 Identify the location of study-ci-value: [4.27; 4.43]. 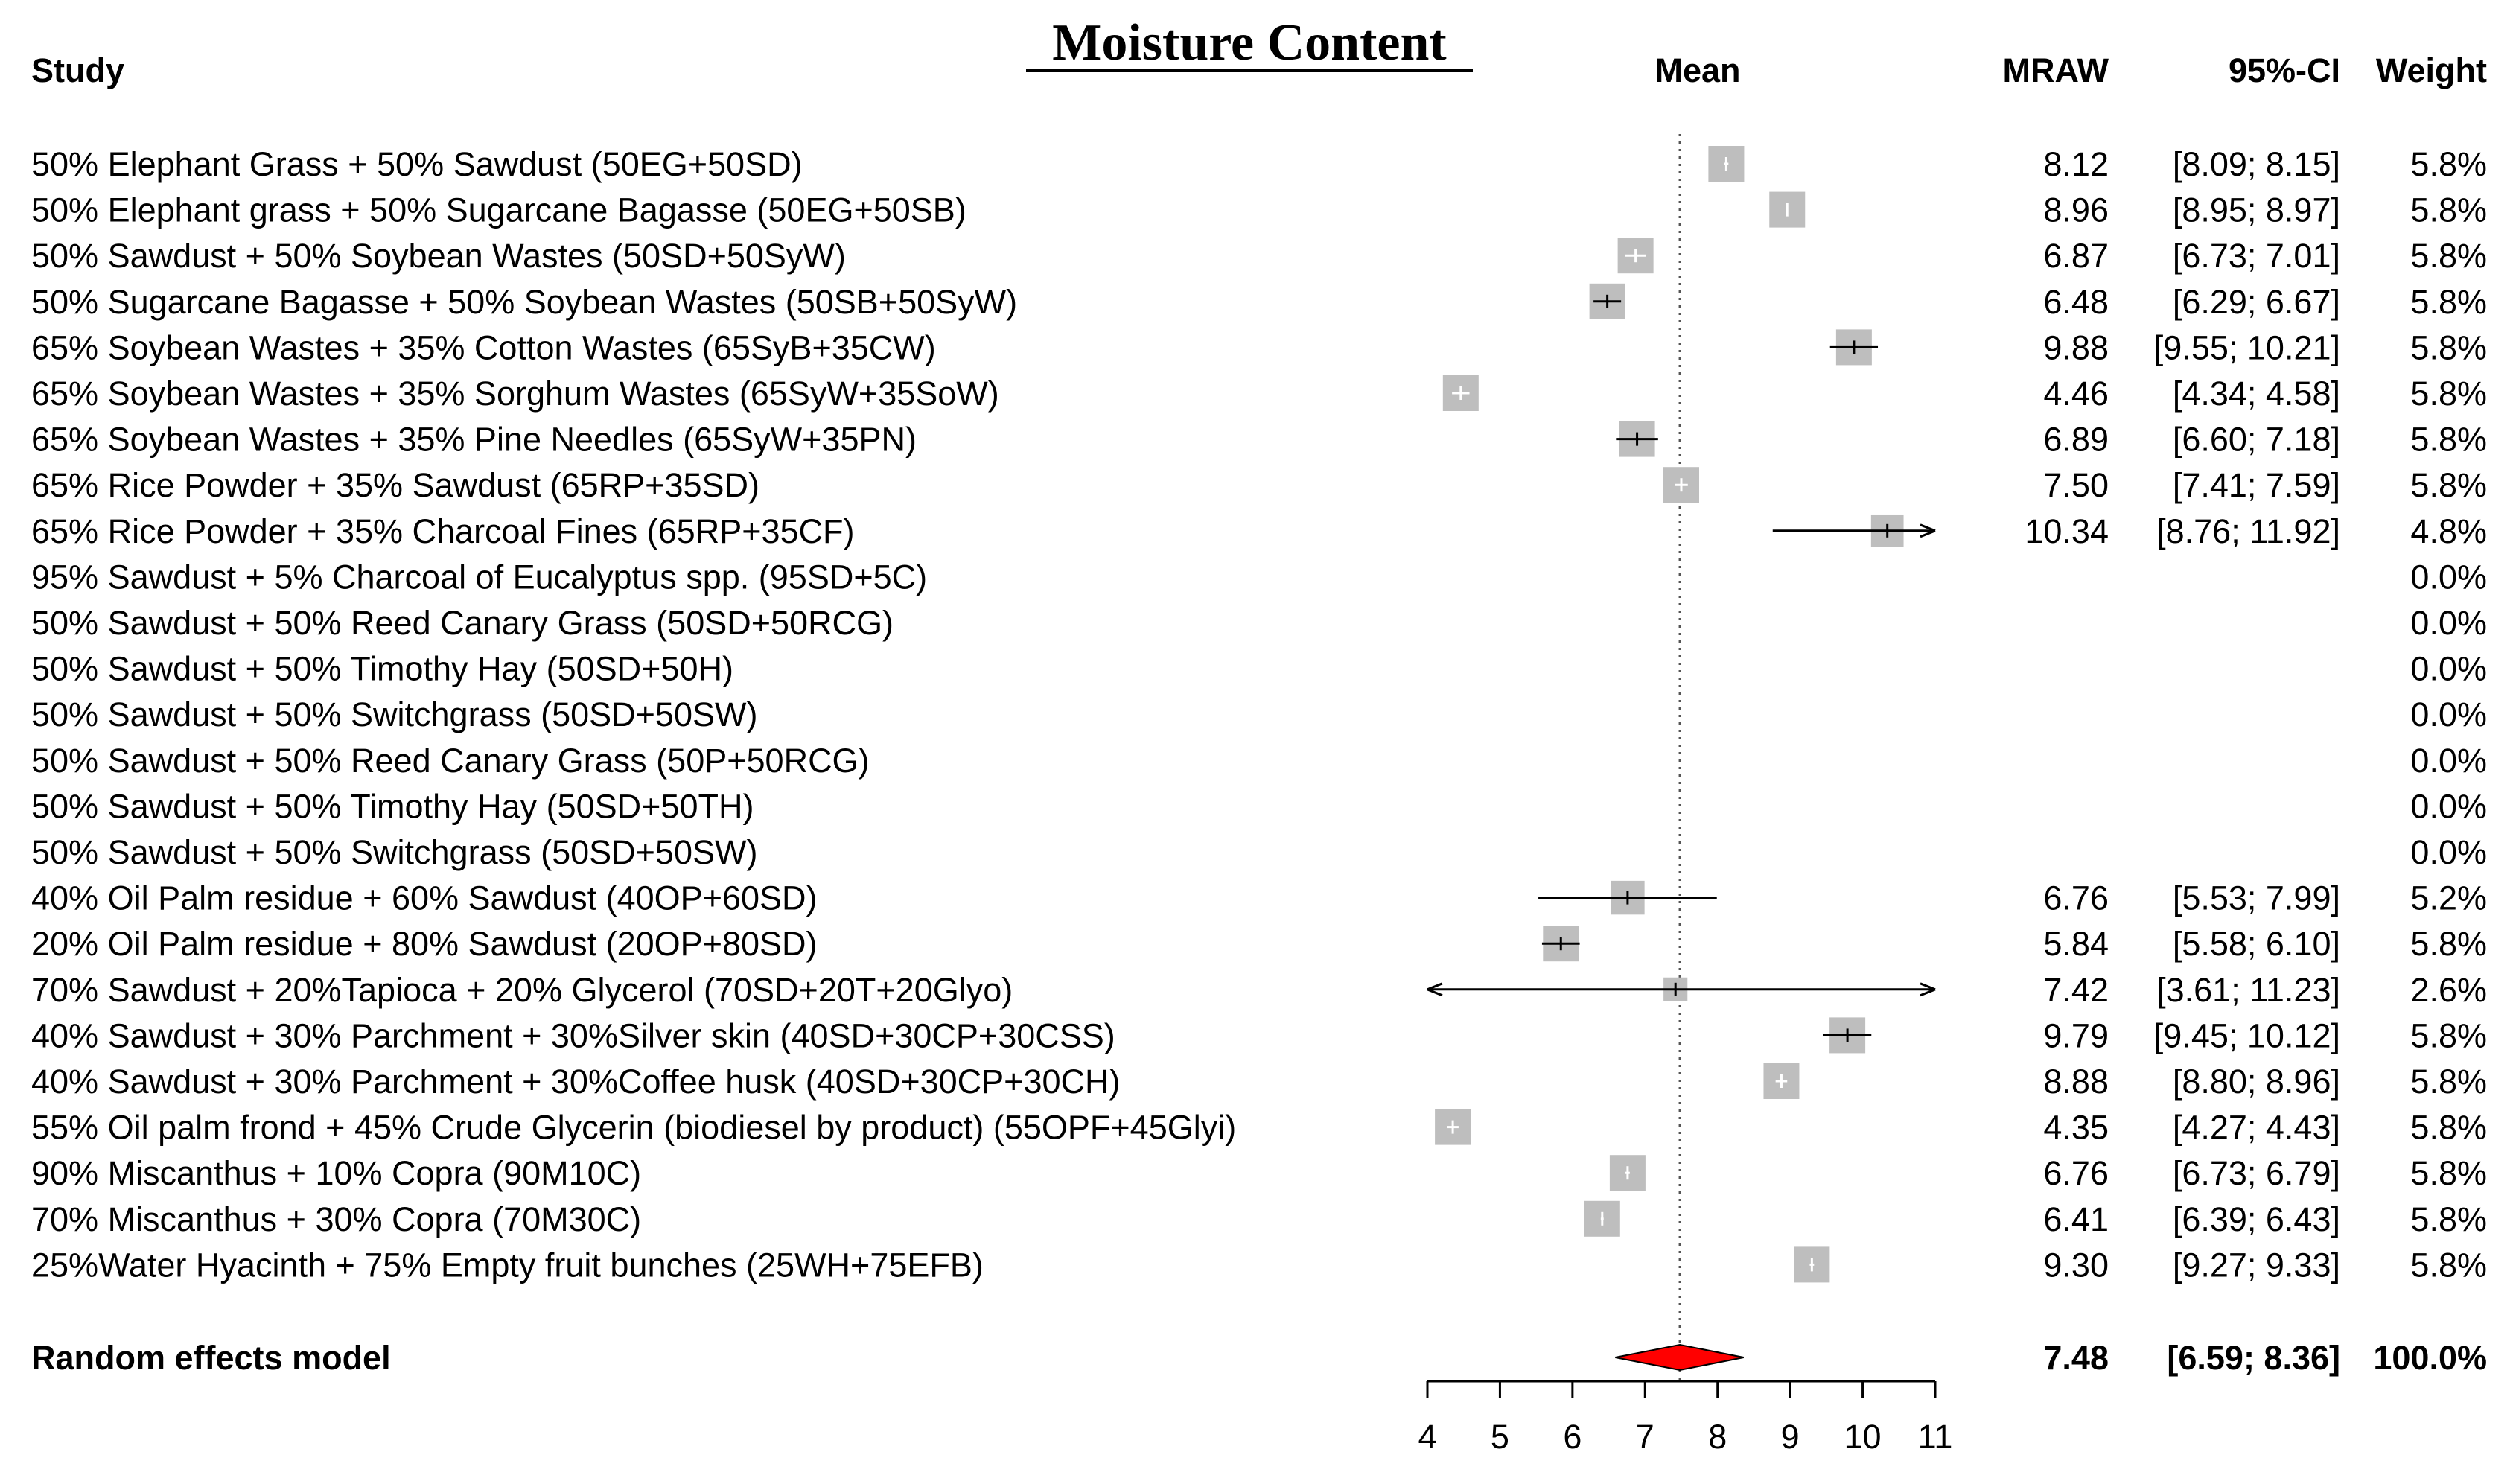
(2257, 1128).